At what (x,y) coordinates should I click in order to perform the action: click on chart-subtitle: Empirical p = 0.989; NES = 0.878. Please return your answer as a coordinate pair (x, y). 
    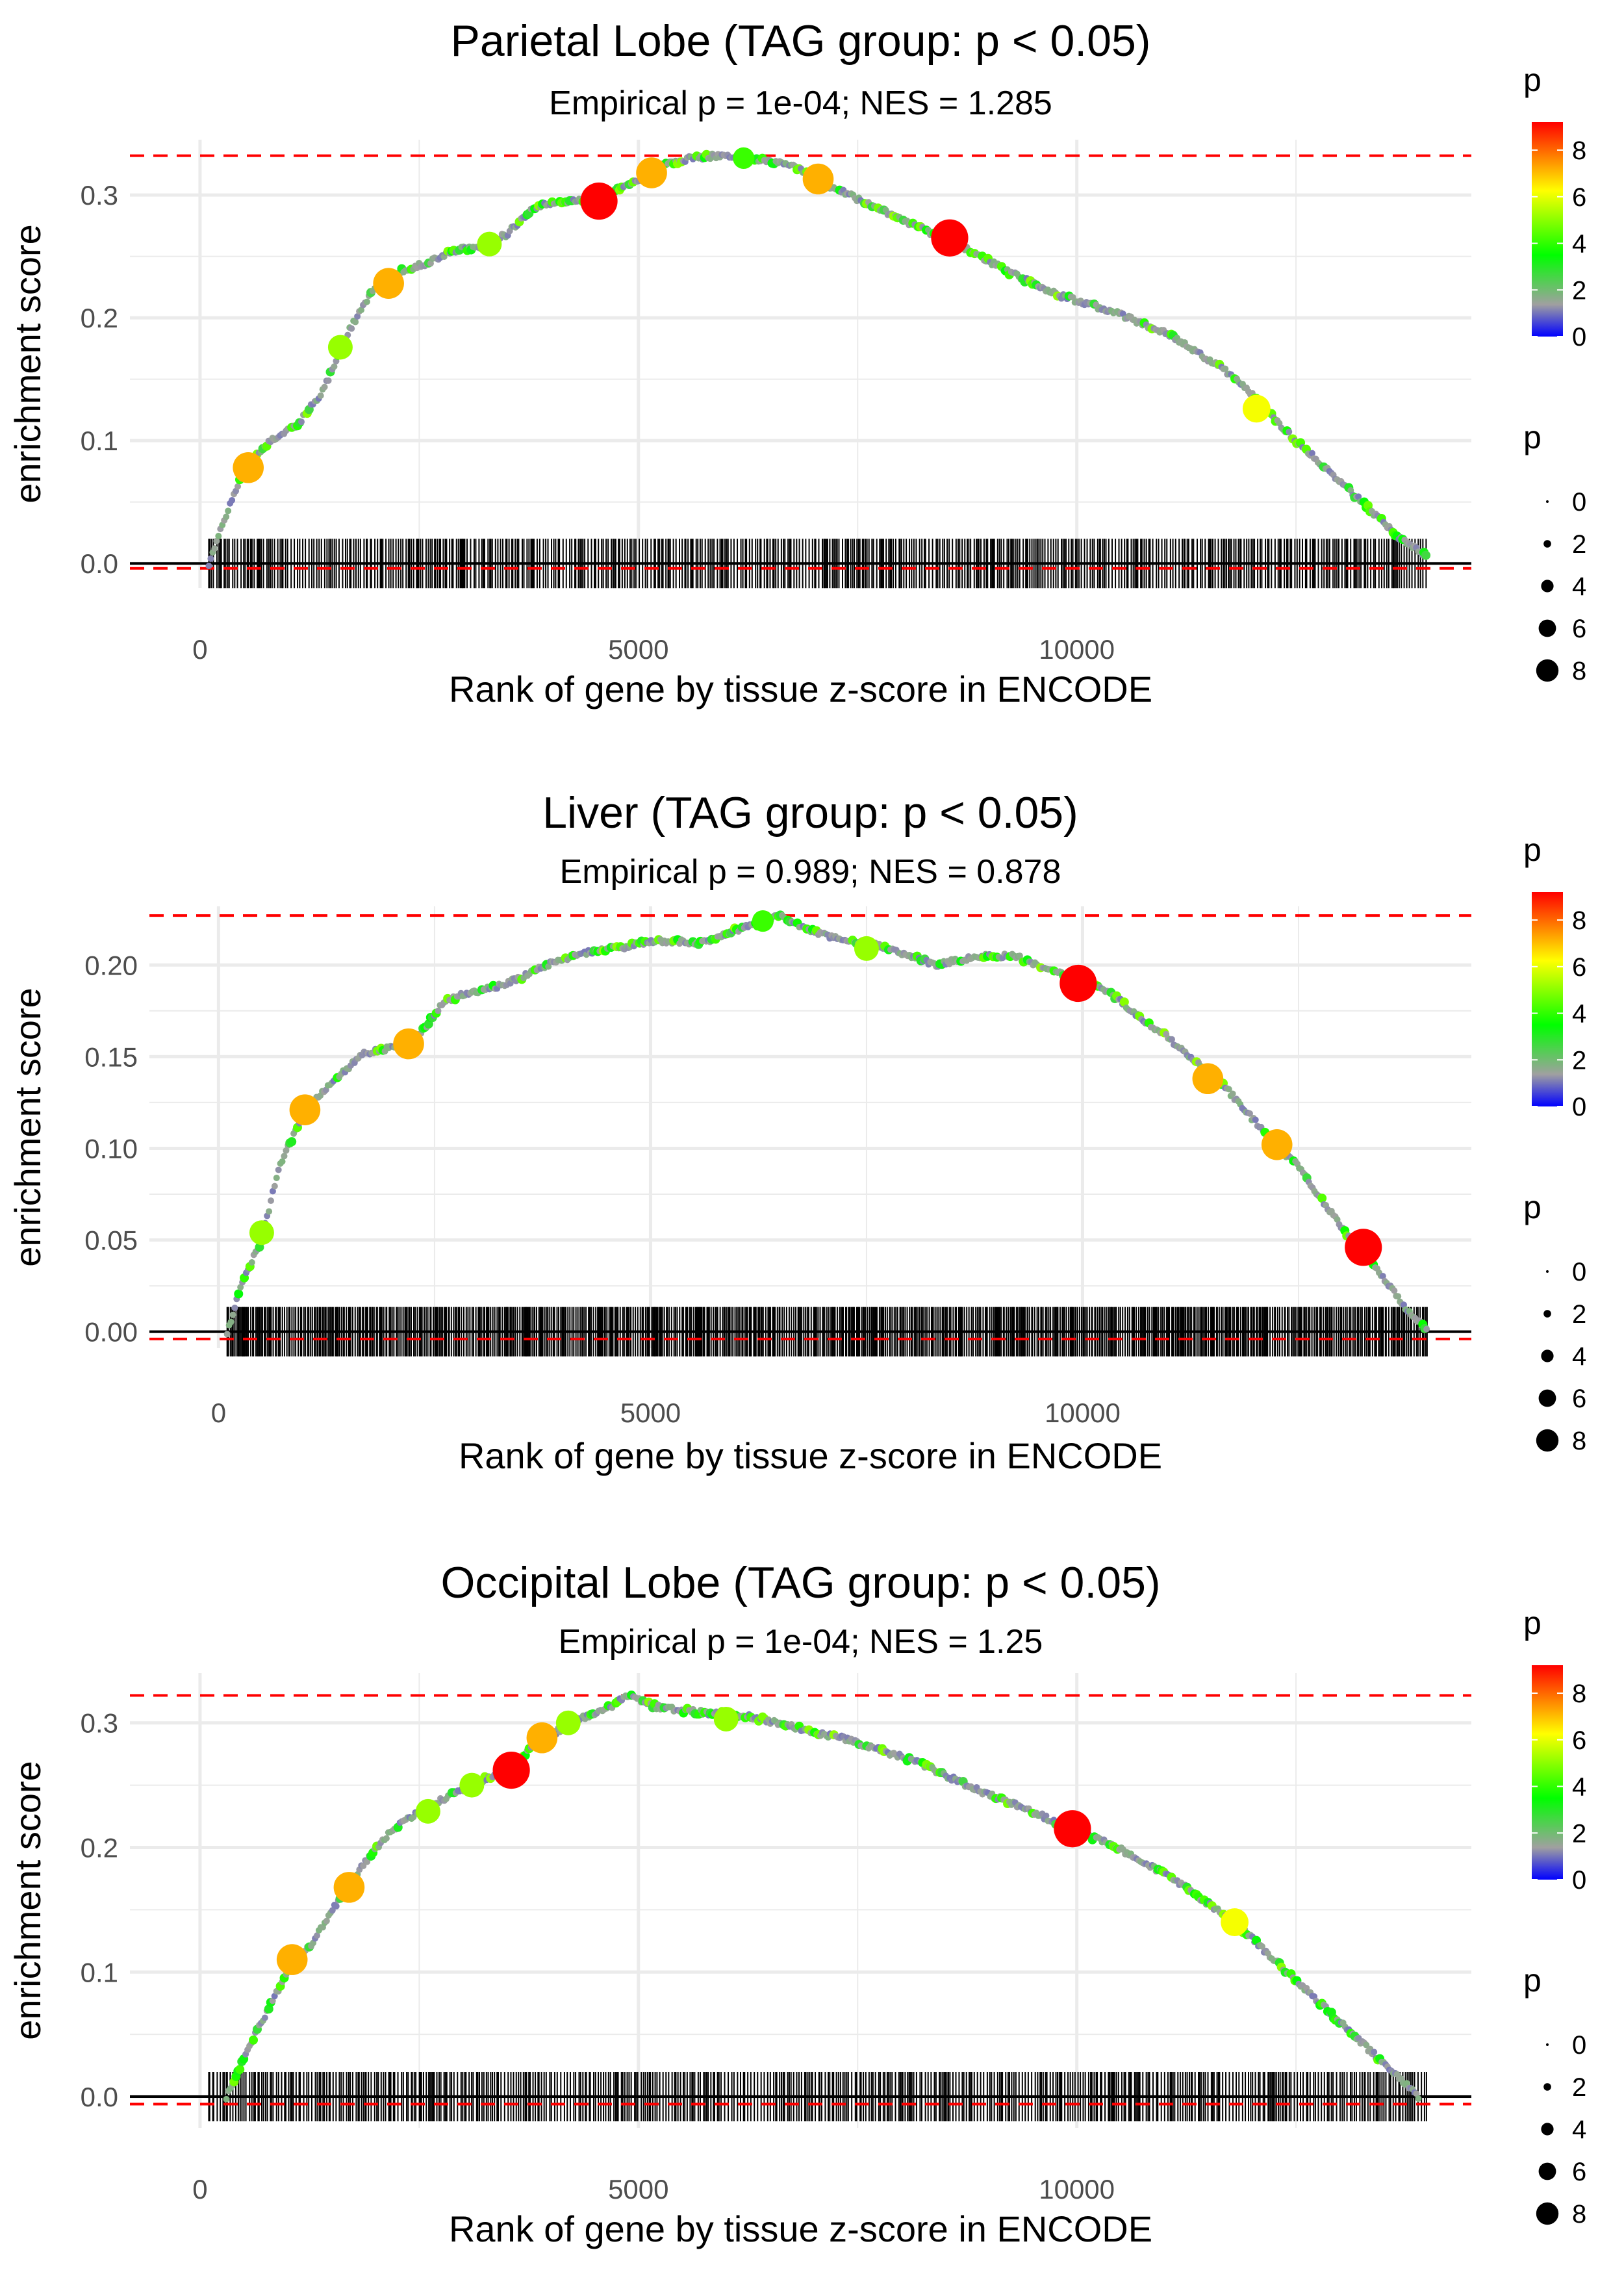
    Looking at the image, I should click on (810, 872).